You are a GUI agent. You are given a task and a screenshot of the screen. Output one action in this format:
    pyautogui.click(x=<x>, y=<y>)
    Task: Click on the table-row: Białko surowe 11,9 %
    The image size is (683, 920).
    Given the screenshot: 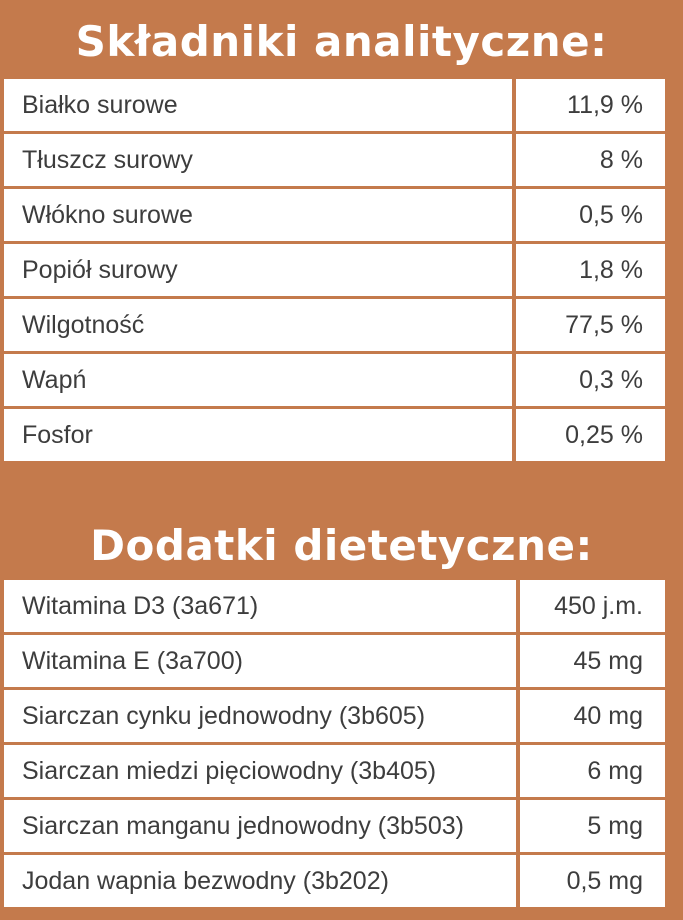 What is the action you would take?
    pyautogui.click(x=334, y=105)
    